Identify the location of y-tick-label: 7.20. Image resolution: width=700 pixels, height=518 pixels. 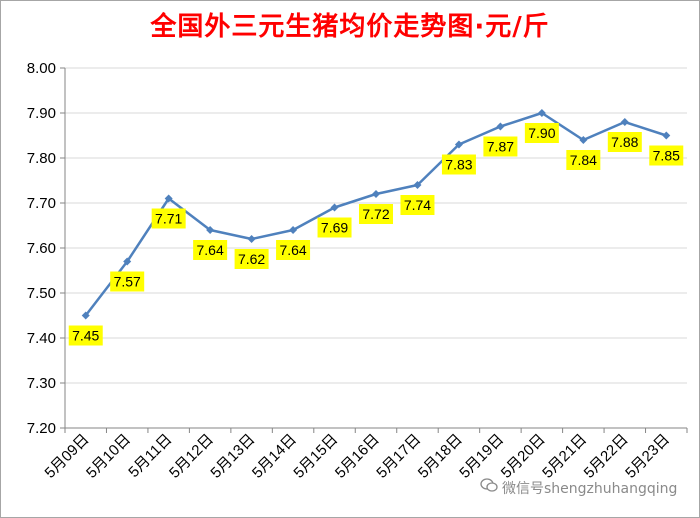
(41, 428).